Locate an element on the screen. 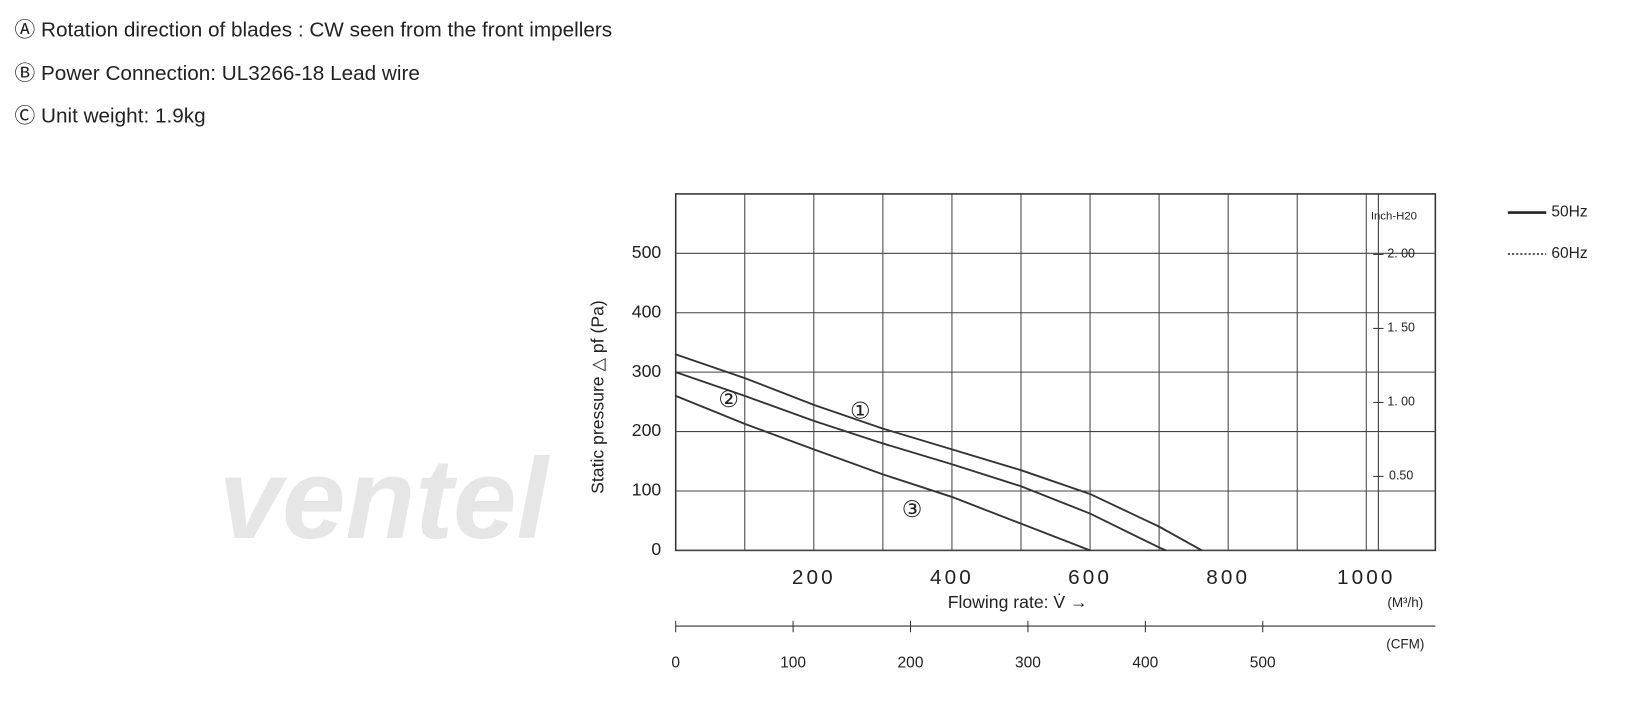 This screenshot has width=1625, height=707. note: Ⓒ Unit weight: 1.9kg is located at coordinates (110, 116).